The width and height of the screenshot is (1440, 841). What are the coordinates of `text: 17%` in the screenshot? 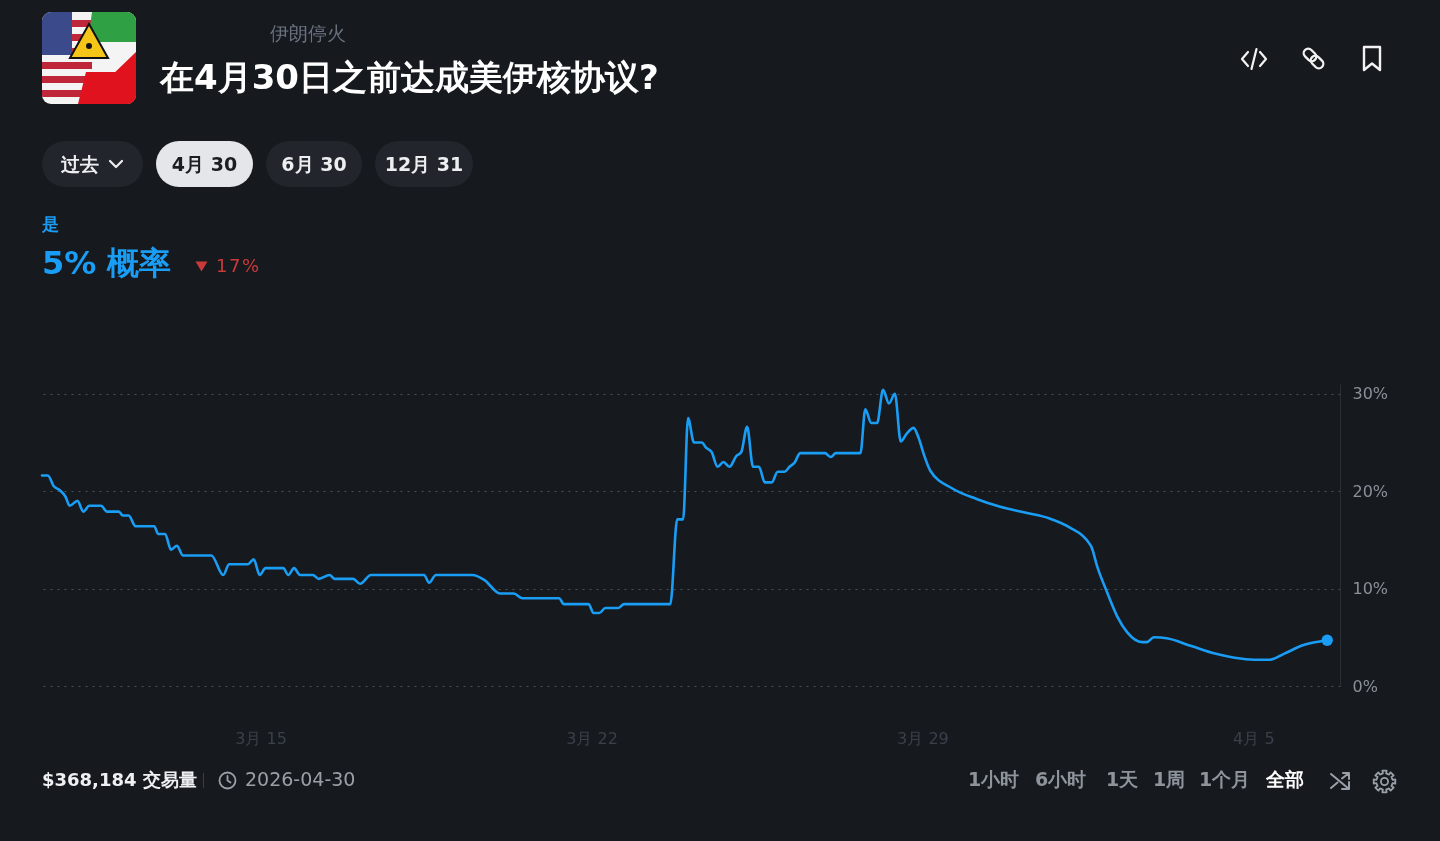 It's located at (238, 266).